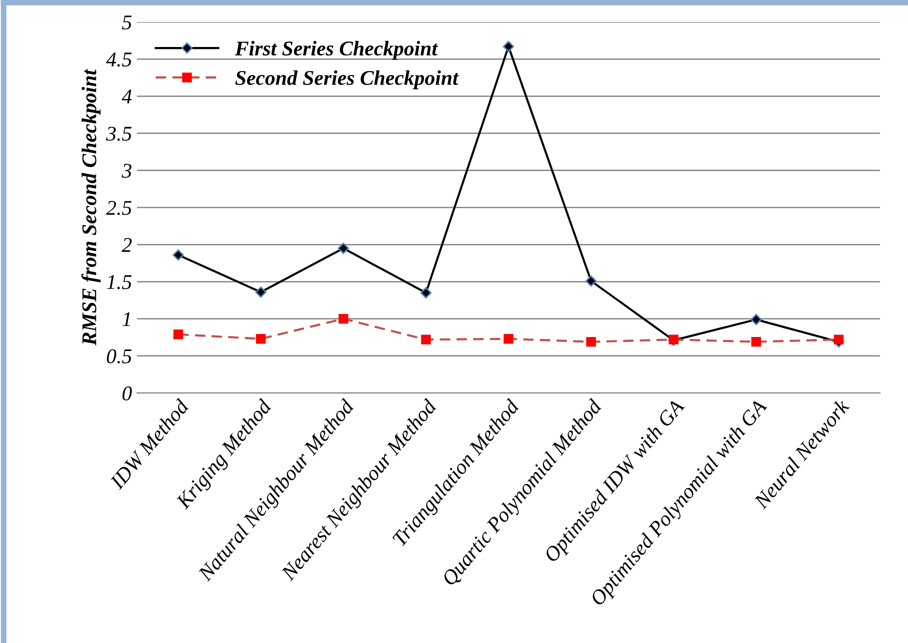  What do you see at coordinates (119, 208) in the screenshot?
I see `y-tick-label: 2.5` at bounding box center [119, 208].